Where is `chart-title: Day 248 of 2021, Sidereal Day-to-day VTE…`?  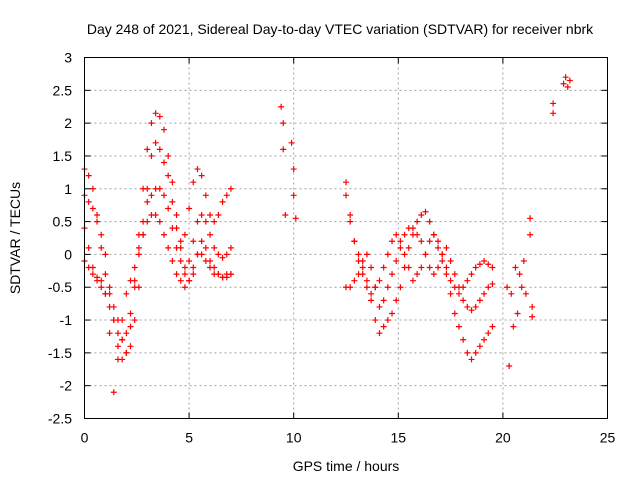
chart-title: Day 248 of 2021, Sidereal Day-to-day VTE… is located at coordinates (340, 29).